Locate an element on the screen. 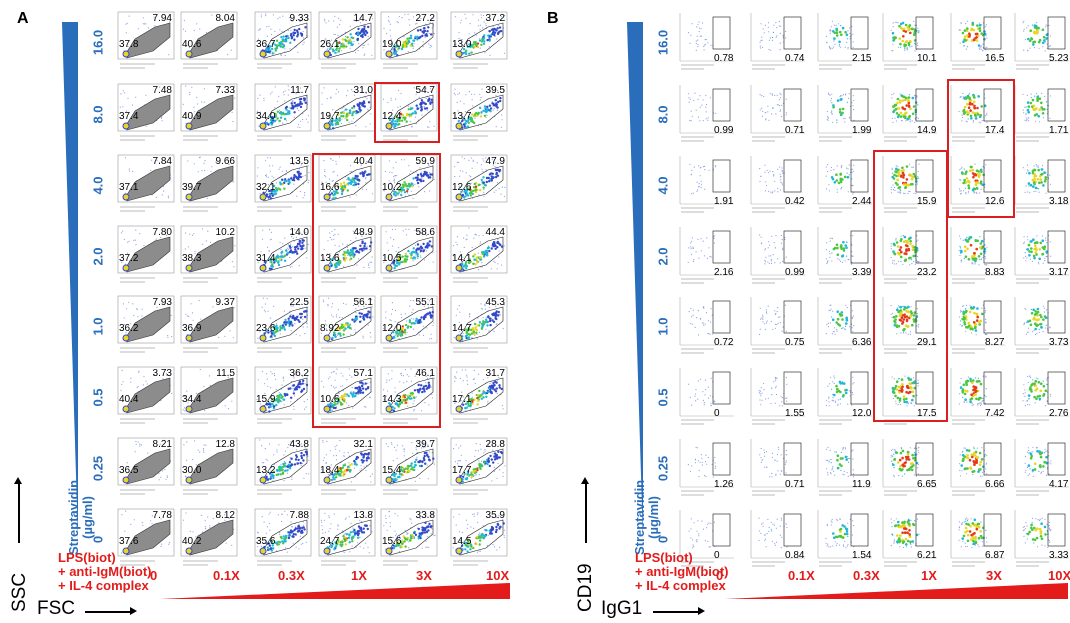  gate-value-lower: 37.4 is located at coordinates (129, 116).